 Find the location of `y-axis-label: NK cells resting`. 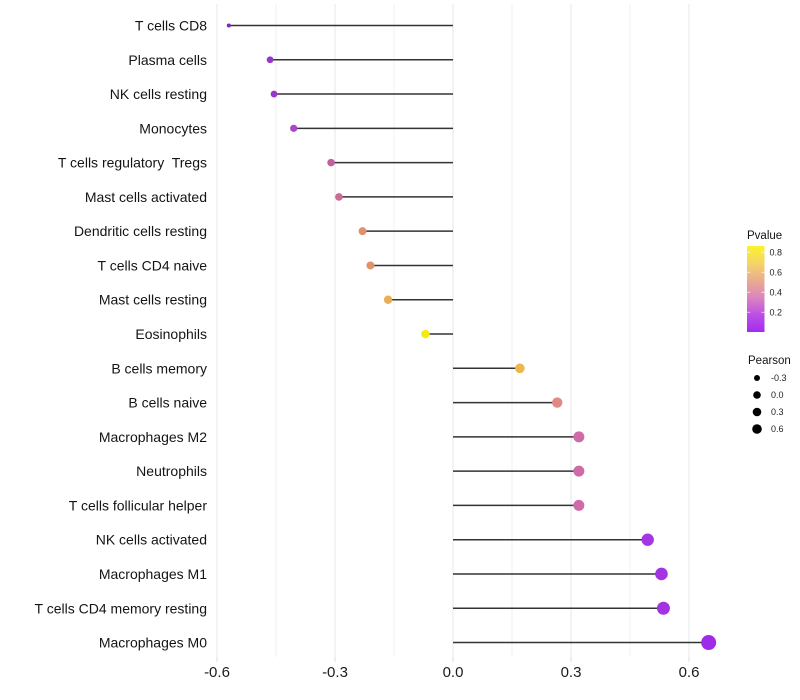

y-axis-label: NK cells resting is located at coordinates (158, 94).